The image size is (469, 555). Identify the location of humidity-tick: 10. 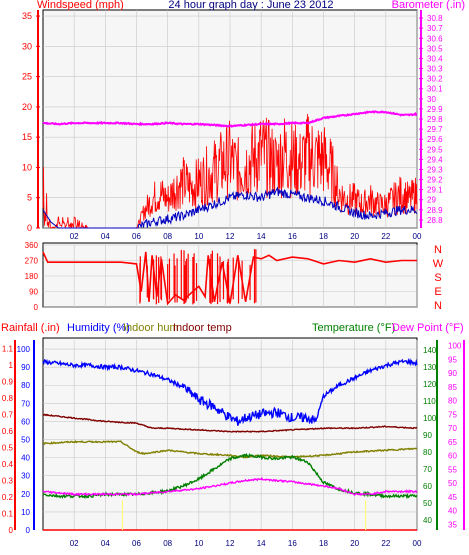
(25, 512).